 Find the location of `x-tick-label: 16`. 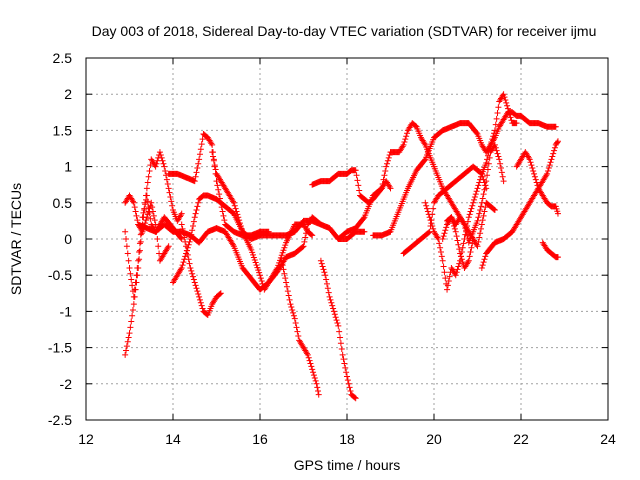

x-tick-label: 16 is located at coordinates (260, 439).